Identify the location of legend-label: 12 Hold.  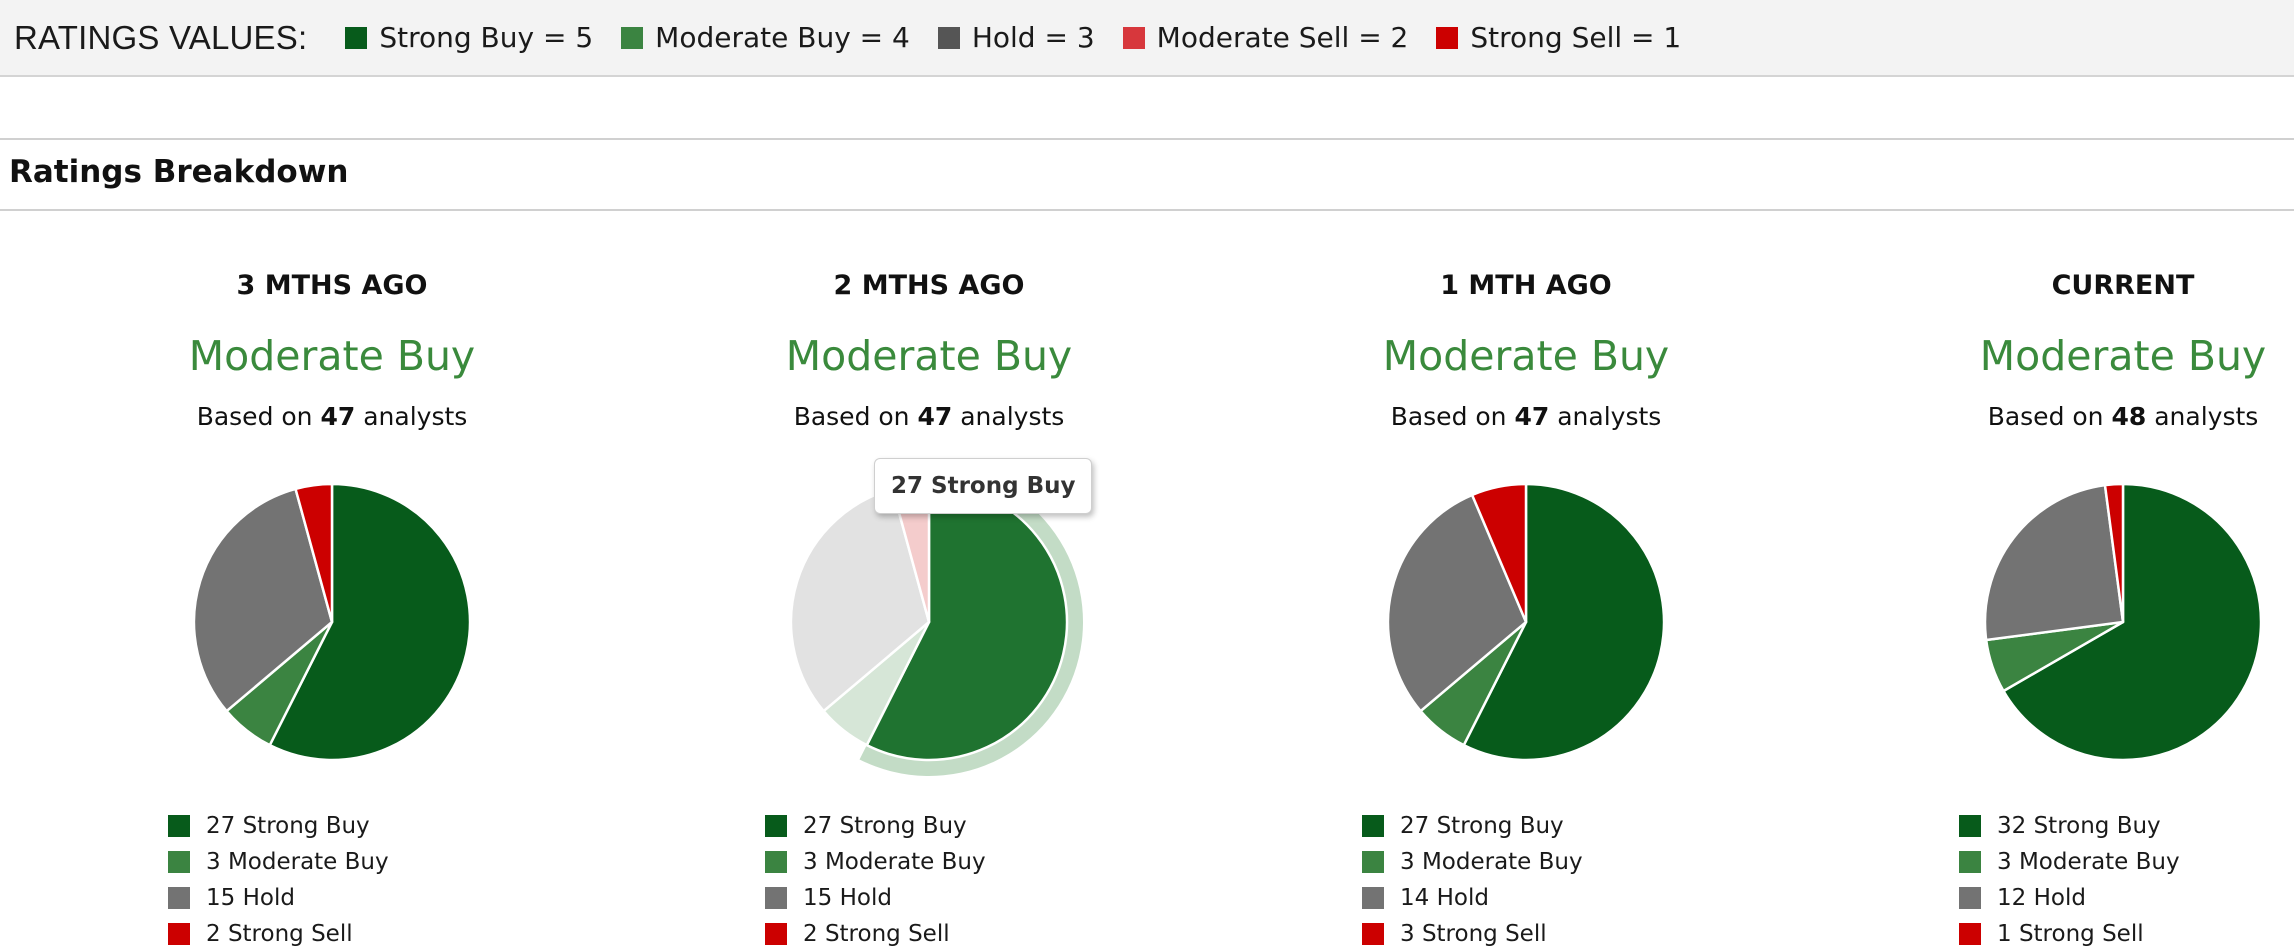
(2041, 898).